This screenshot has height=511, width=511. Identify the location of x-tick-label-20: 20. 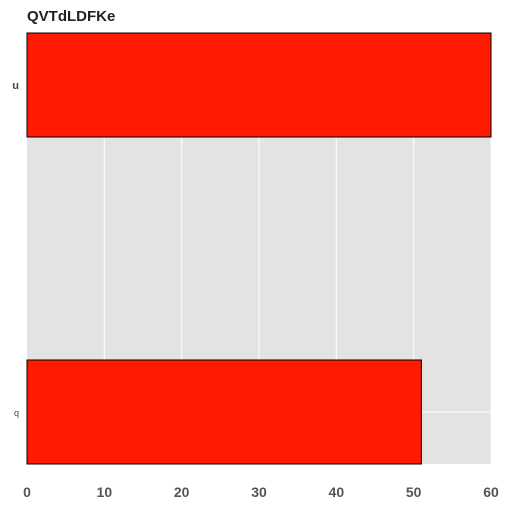
(182, 492).